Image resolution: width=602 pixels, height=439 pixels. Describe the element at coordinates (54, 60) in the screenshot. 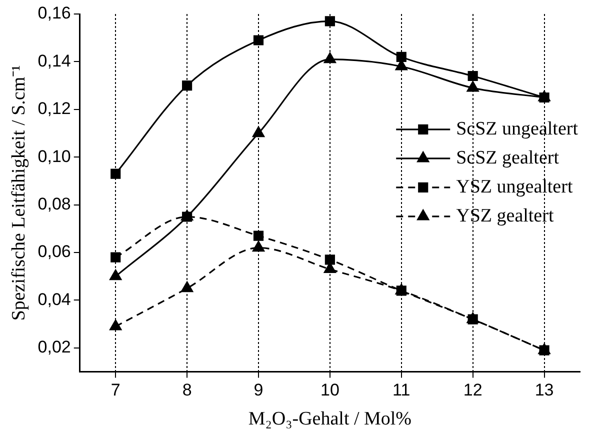

I see `y-tick-label: 0,14` at that location.